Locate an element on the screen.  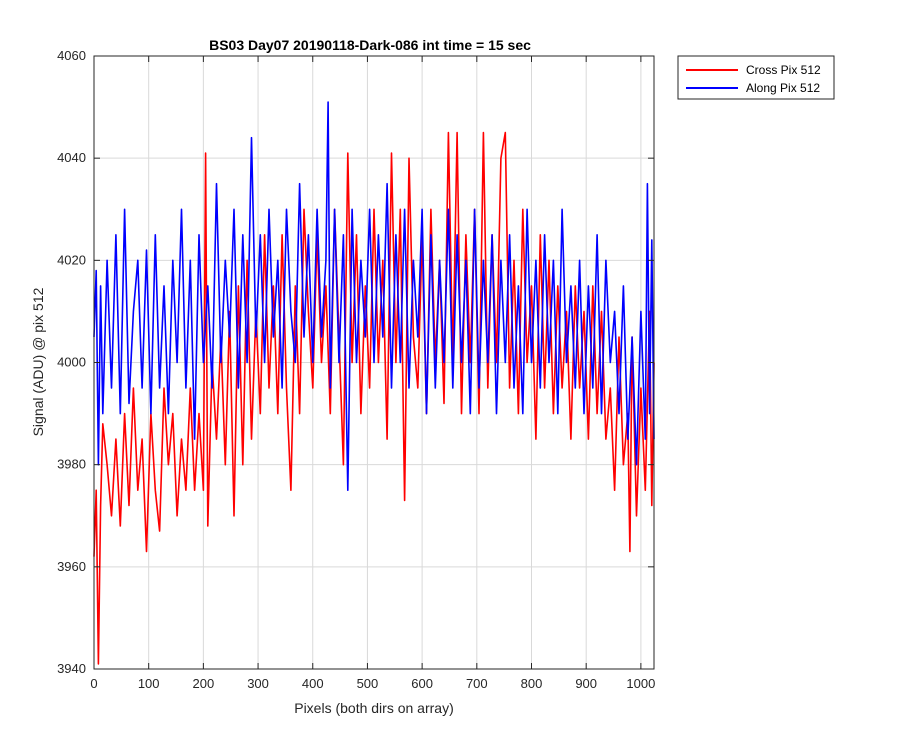
x-tick-label: 1000 is located at coordinates (640, 683).